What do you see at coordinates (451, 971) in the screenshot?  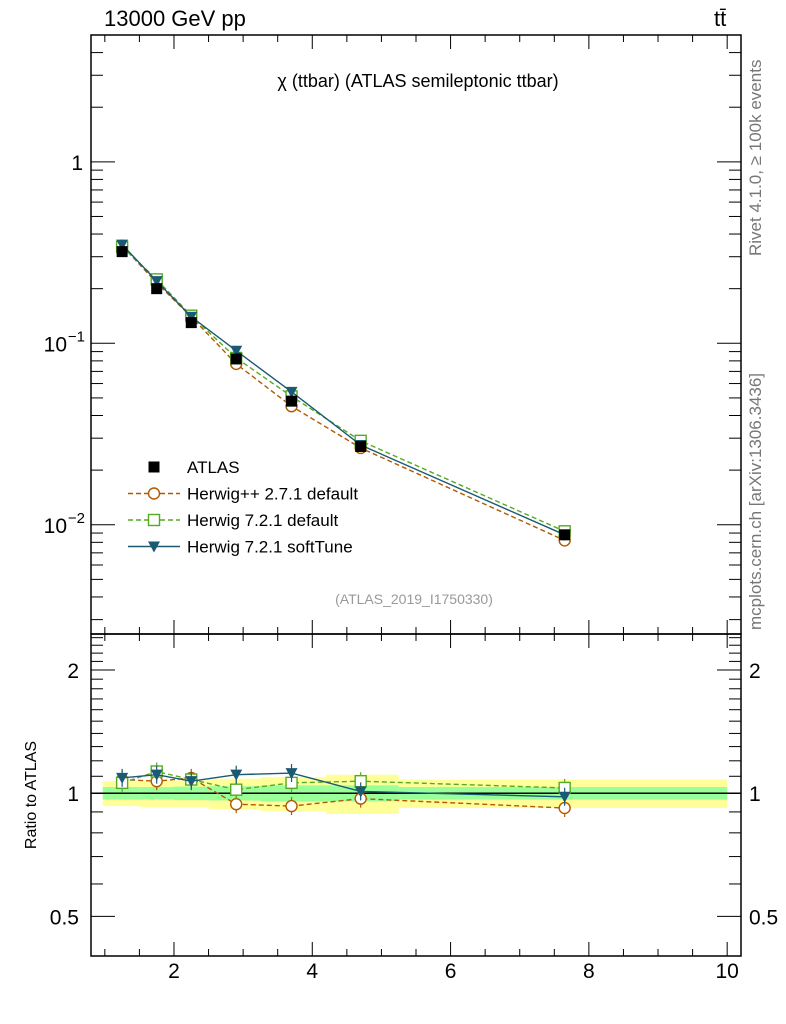 I see `x-tick-label: 6` at bounding box center [451, 971].